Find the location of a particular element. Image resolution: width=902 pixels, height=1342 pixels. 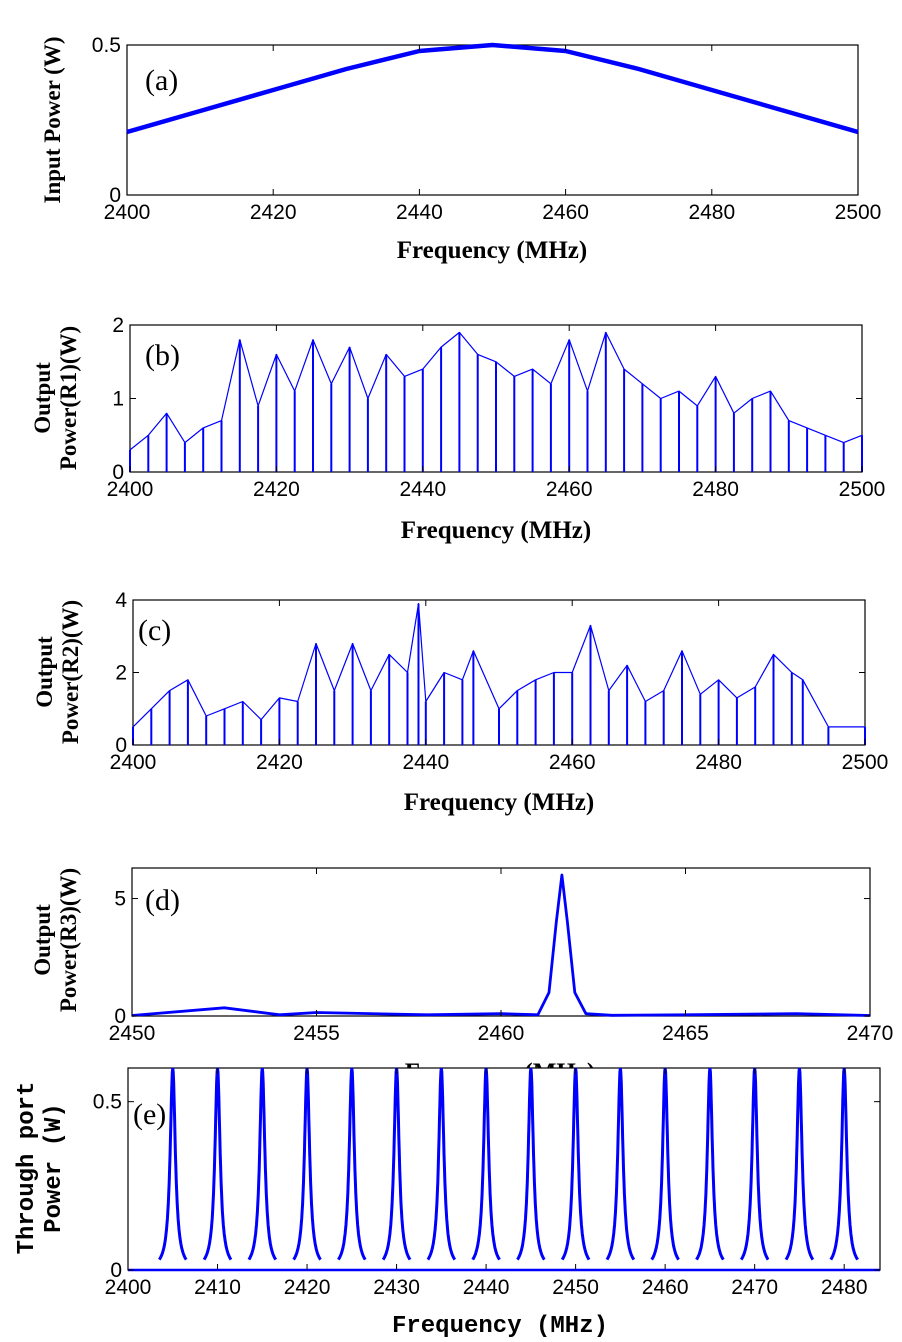

y-axis-label-d-line1: Output is located at coordinates (42, 940).